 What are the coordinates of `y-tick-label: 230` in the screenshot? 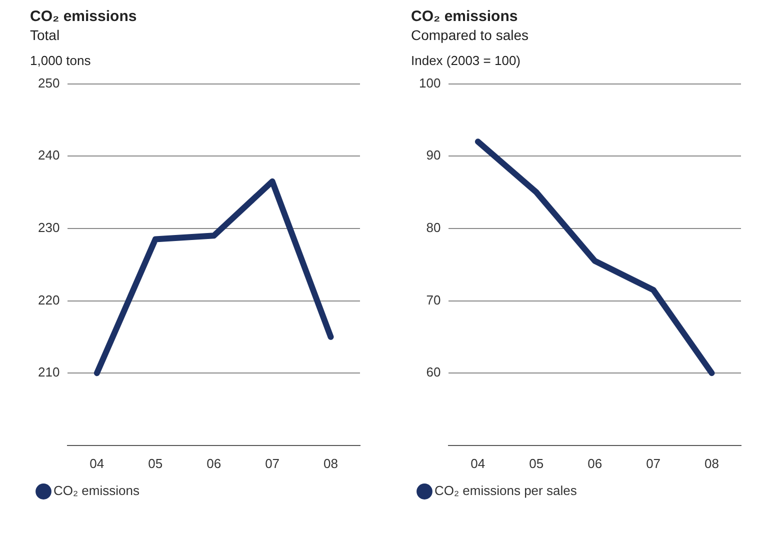 It's located at (49, 228).